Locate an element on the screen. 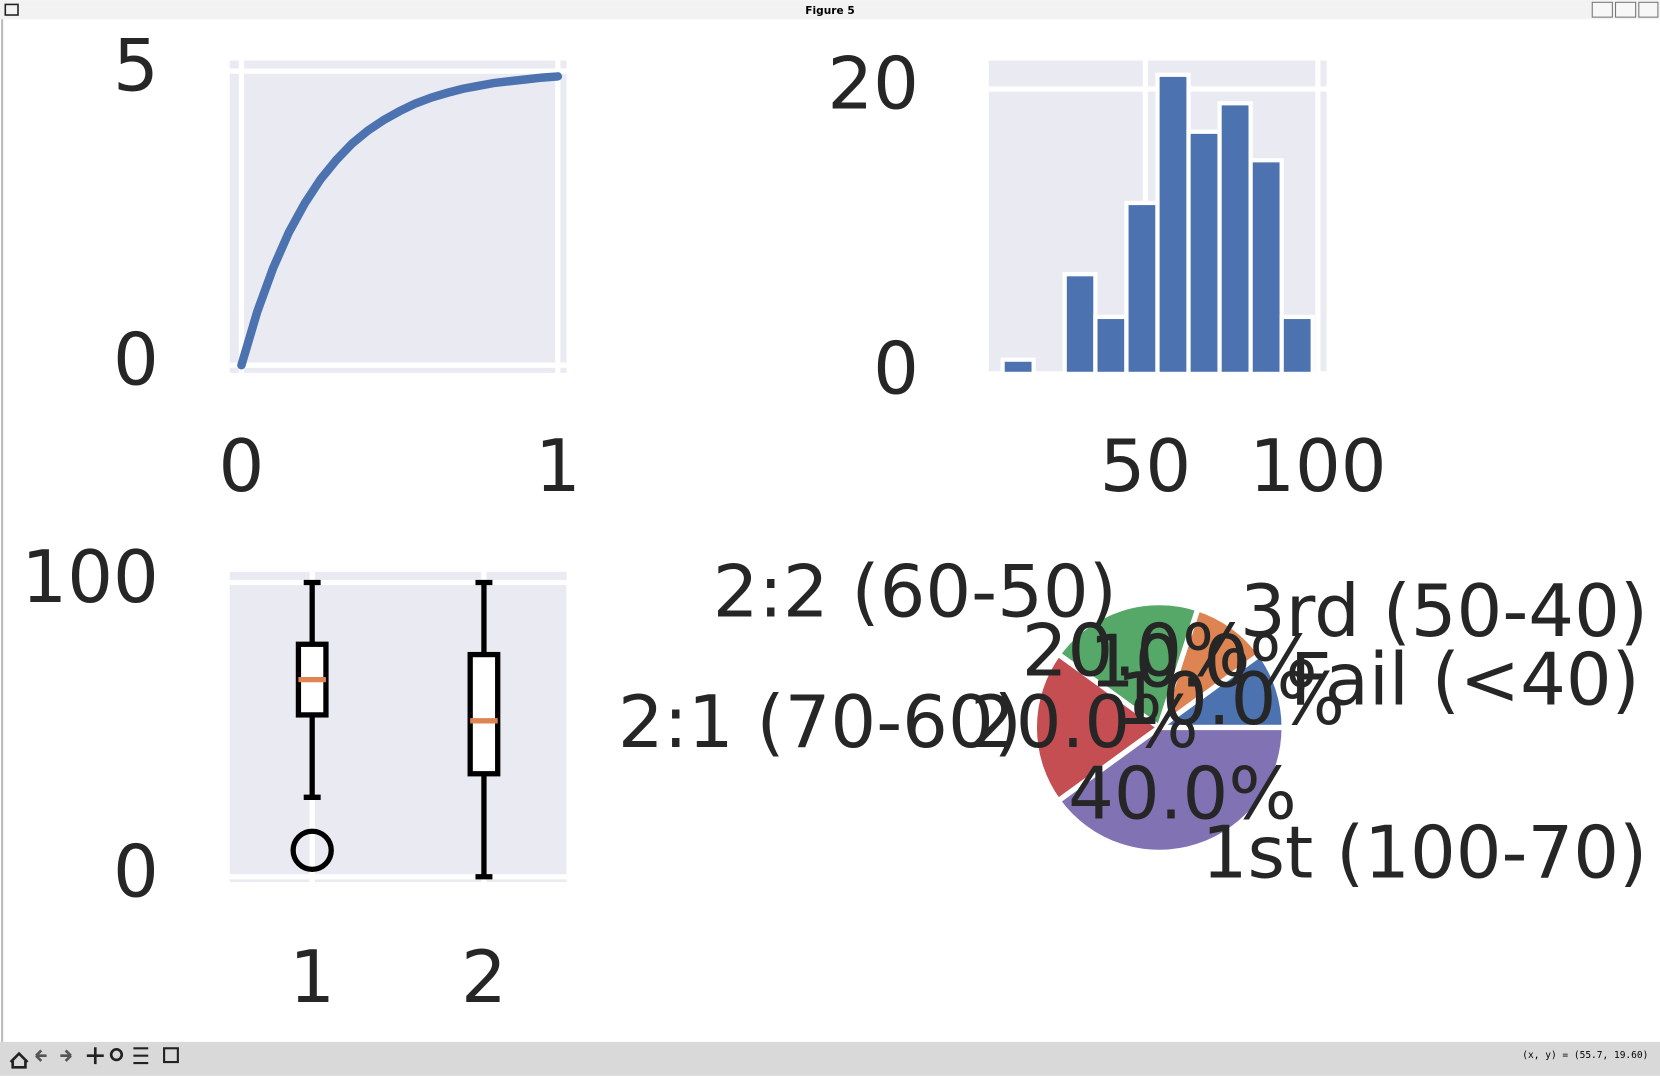 The width and height of the screenshot is (1660, 1076). save-button is located at coordinates (171, 1055).